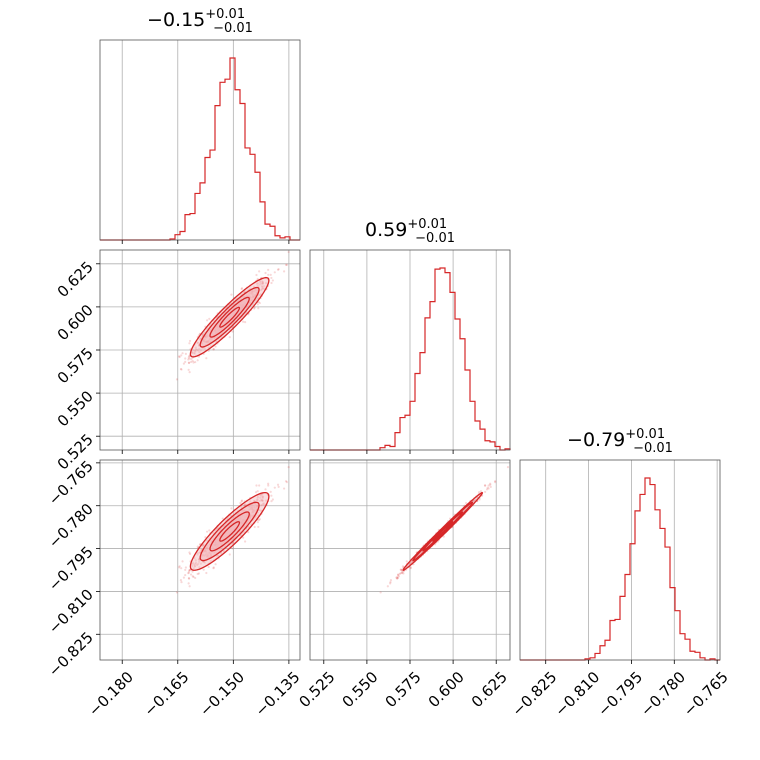 Image resolution: width=760 pixels, height=760 pixels. What do you see at coordinates (229, 531) in the screenshot?
I see `contour-fill` at bounding box center [229, 531].